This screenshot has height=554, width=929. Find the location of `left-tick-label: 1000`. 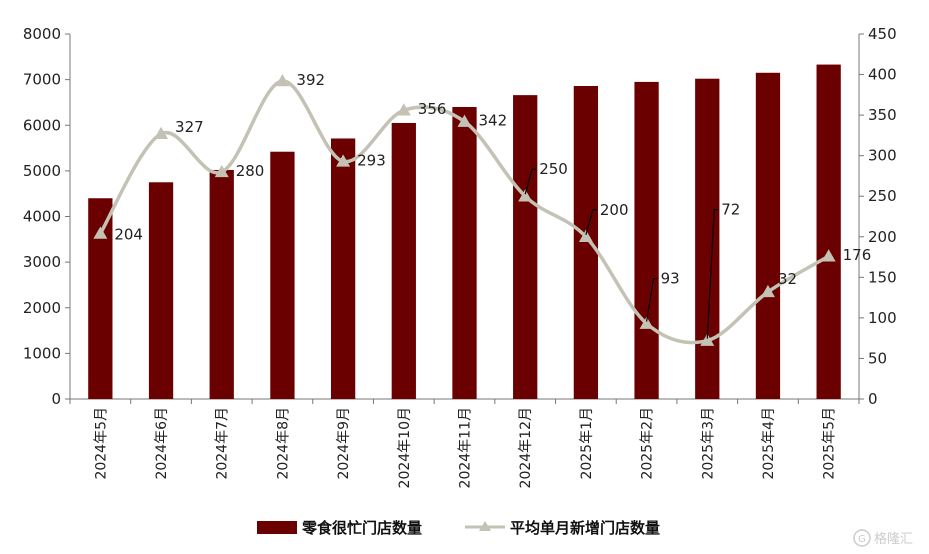

left-tick-label: 1000 is located at coordinates (42, 353).